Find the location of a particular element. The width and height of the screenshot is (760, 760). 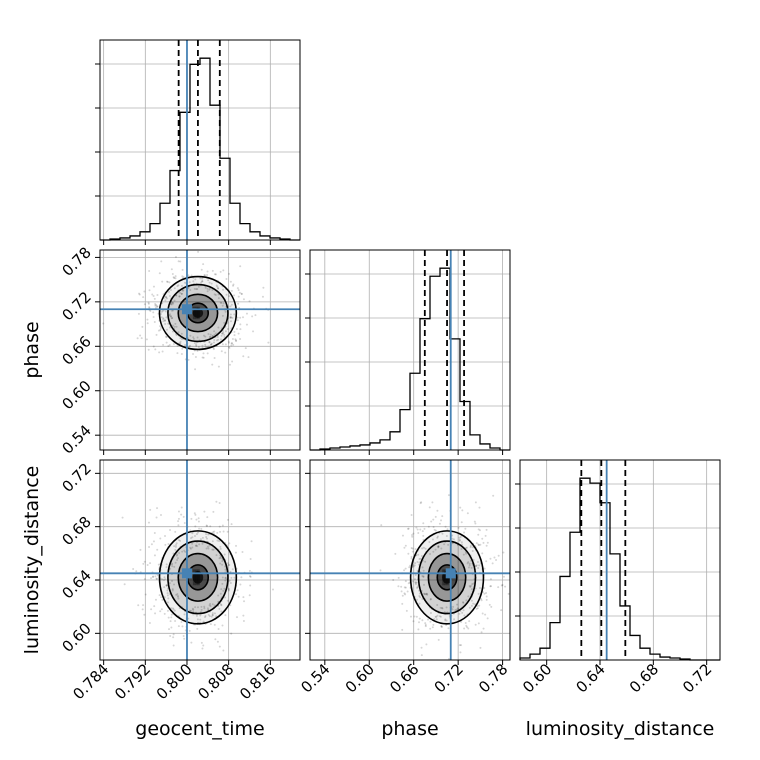

x-axis-label-phase: phase is located at coordinates (409, 729).